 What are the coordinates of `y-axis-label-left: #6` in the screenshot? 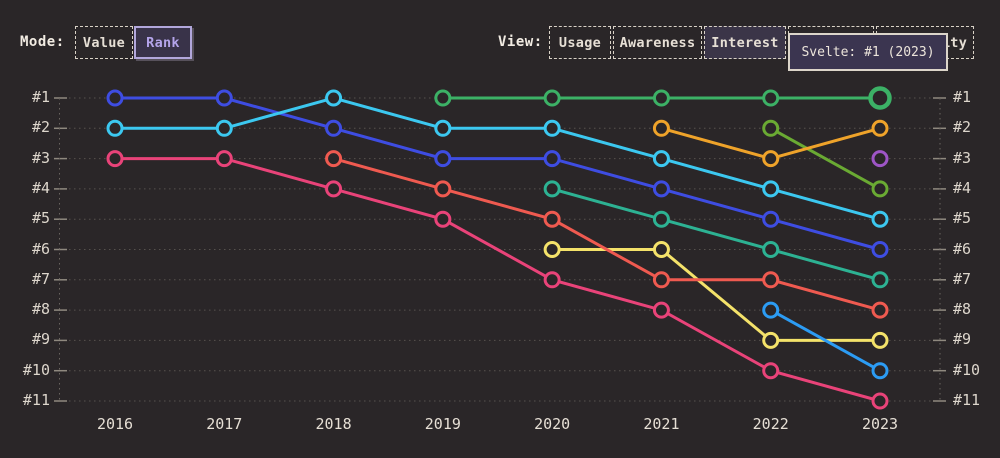 It's located at (40, 248).